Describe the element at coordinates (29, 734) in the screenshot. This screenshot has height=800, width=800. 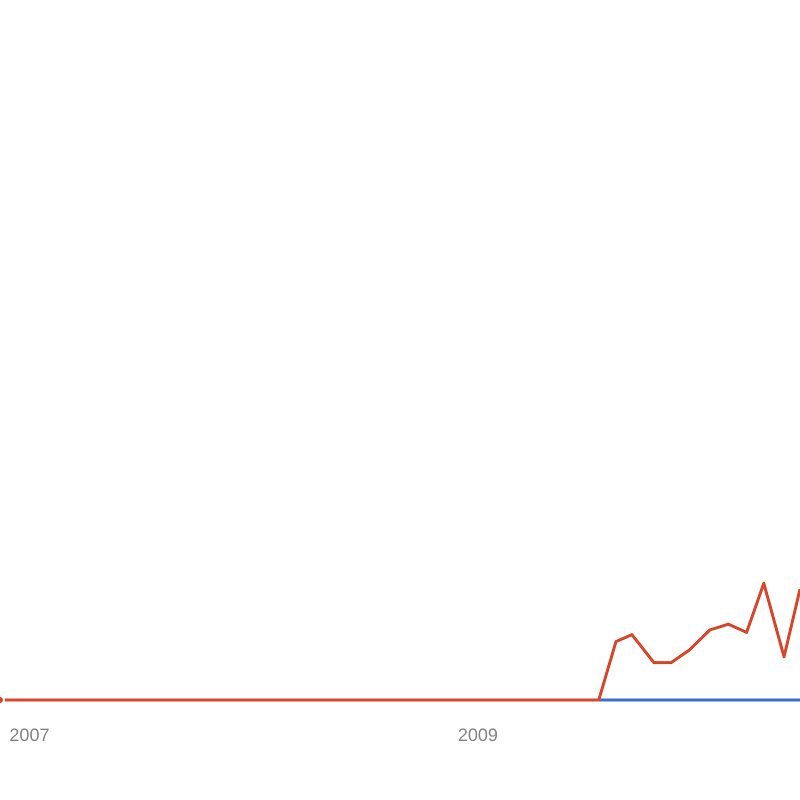
I see `x-tick-label: 2007` at that location.